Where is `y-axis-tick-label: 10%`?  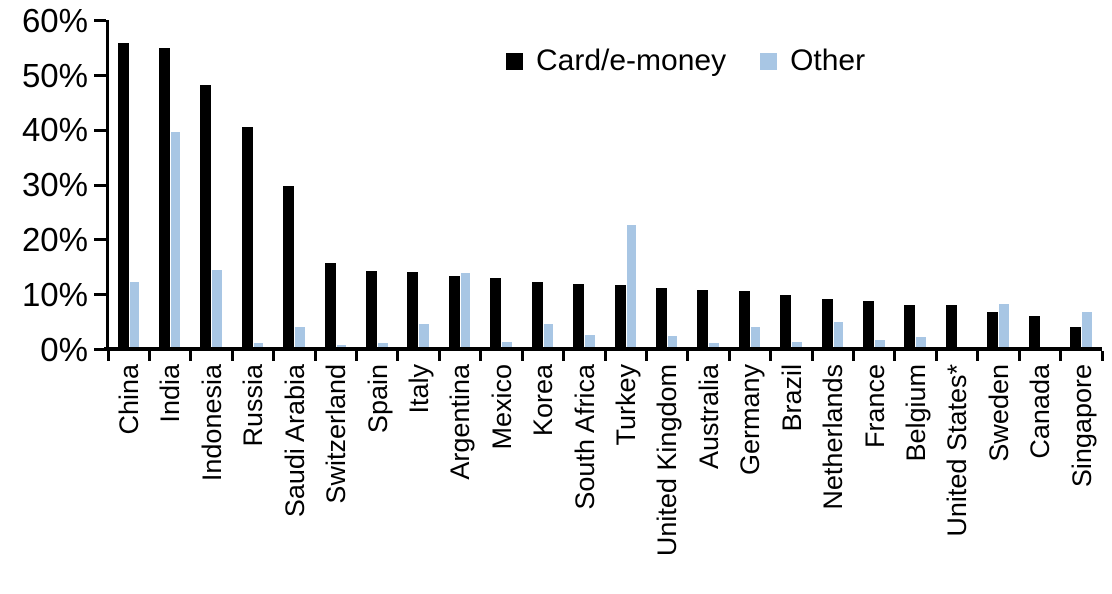
y-axis-tick-label: 10% is located at coordinates (54, 294).